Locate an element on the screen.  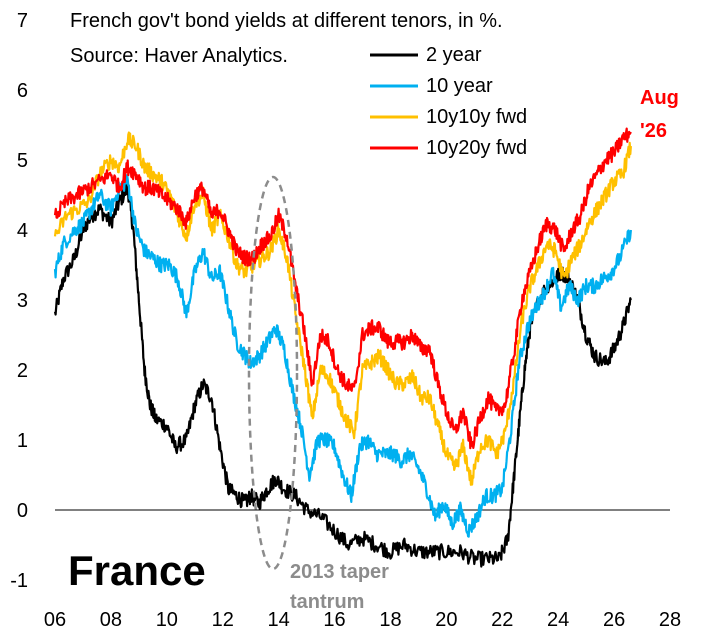
x-axis-tick-labels: 06 08 10 12 14 16 18 20 22 24 26 28 is located at coordinates (362, 620).